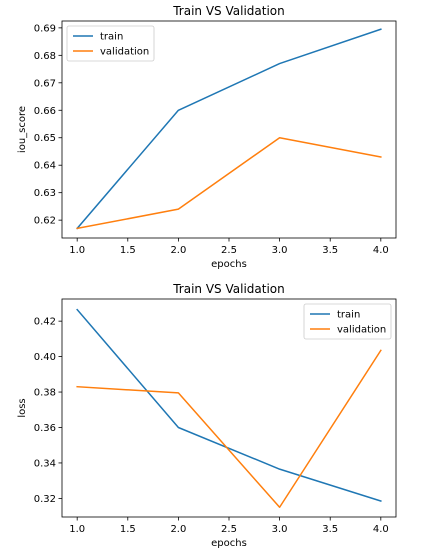  Describe the element at coordinates (45, 357) in the screenshot. I see `y-tick-label: 0.40` at that location.